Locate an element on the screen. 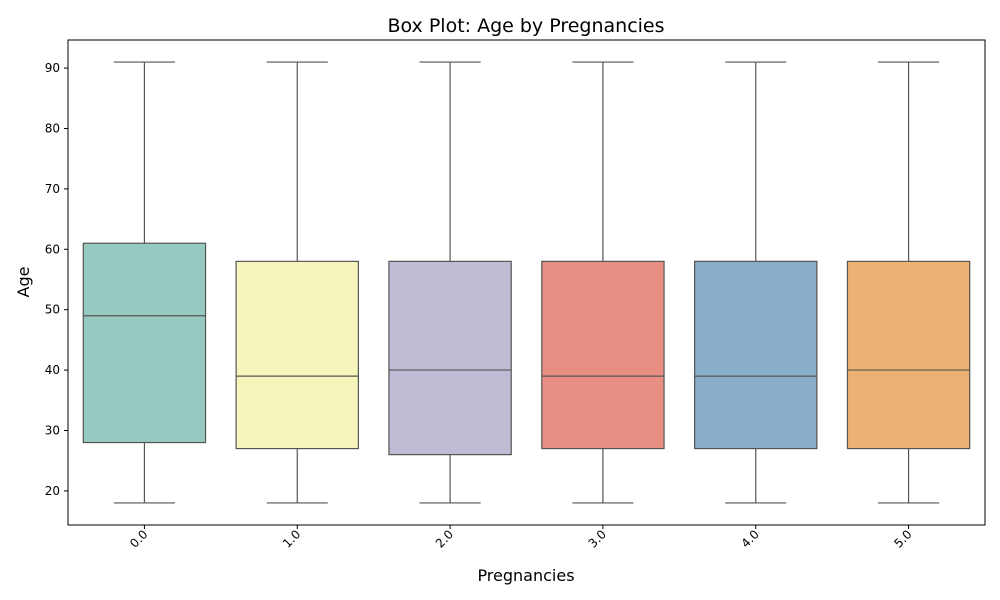 The image size is (1000, 600). x-tick-label: 0.0 is located at coordinates (138, 538).